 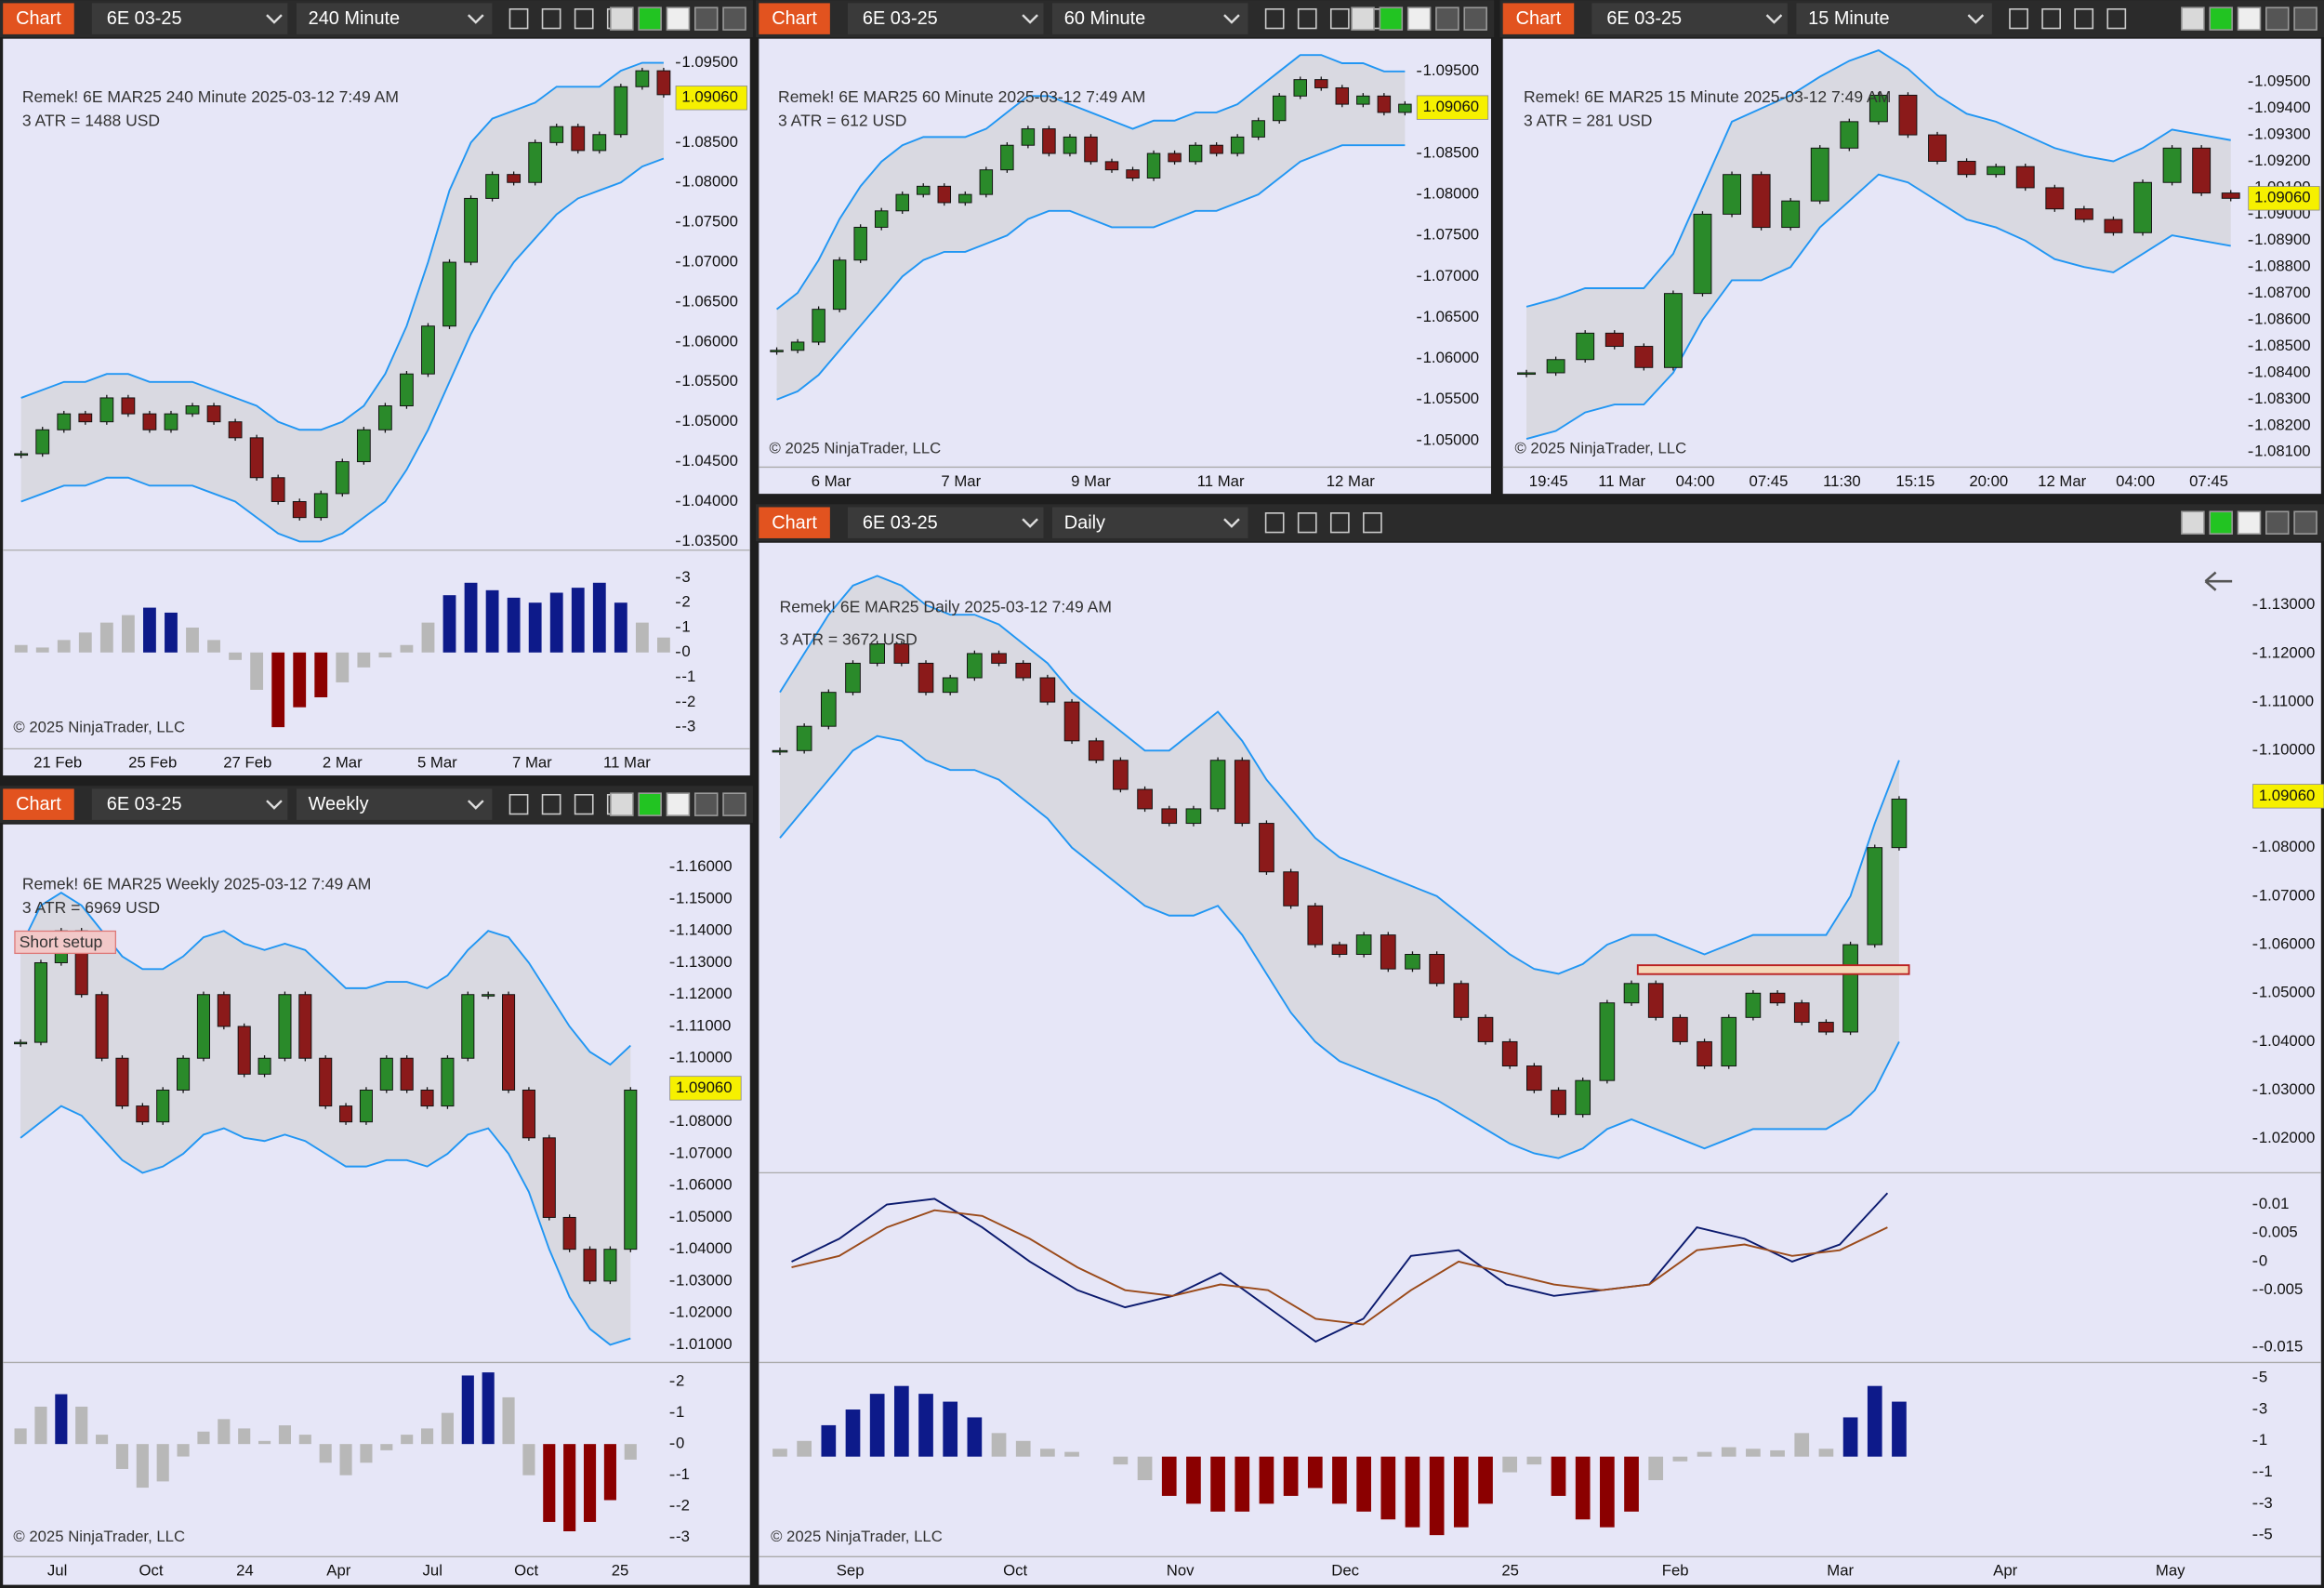 What do you see at coordinates (2282, 398) in the screenshot?
I see `price-tick-label: 1.08300` at bounding box center [2282, 398].